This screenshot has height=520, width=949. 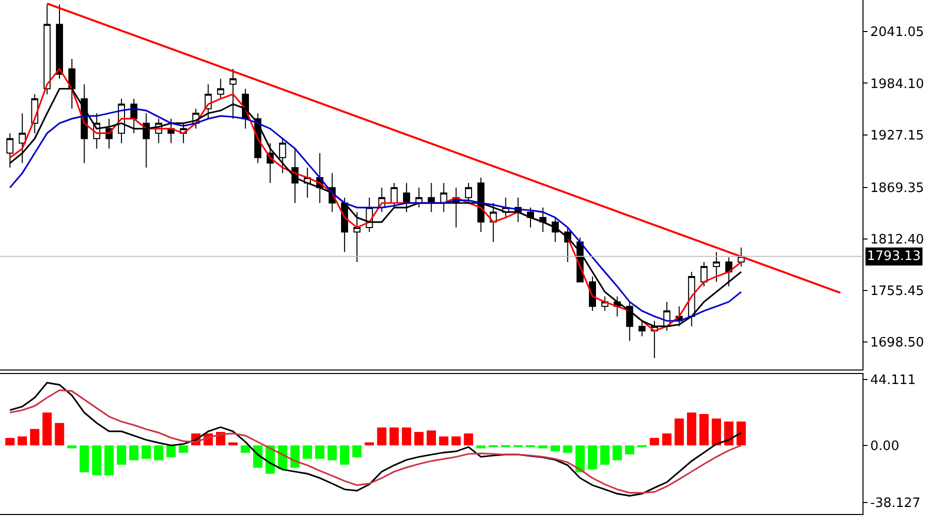 What do you see at coordinates (897, 84) in the screenshot?
I see `y-tick-label: 1984.10` at bounding box center [897, 84].